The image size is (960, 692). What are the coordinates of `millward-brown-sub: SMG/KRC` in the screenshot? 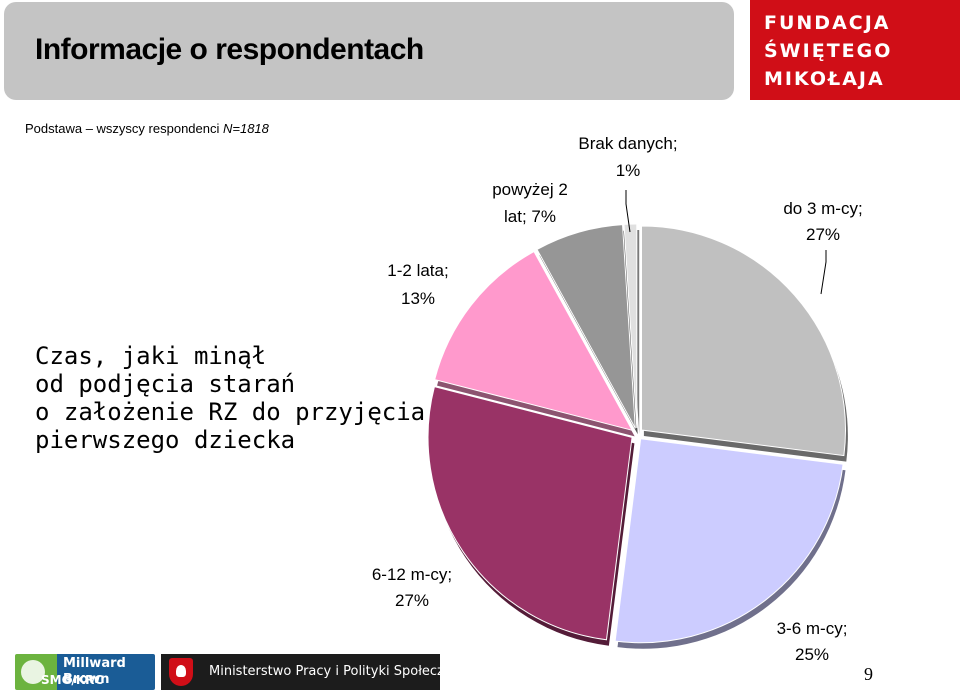 It's located at (72, 680).